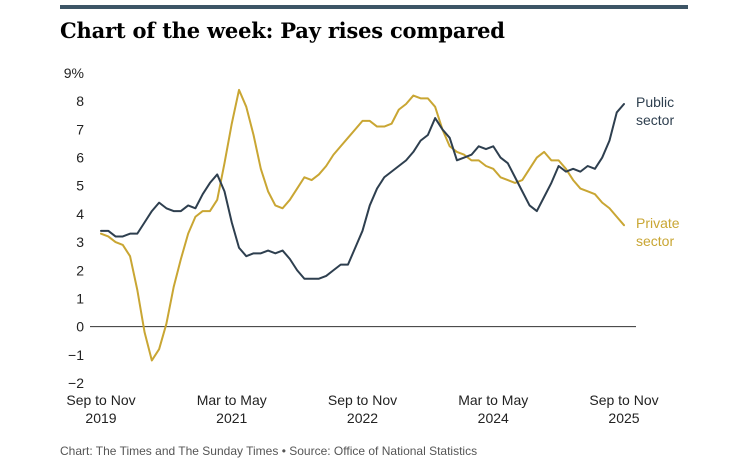  I want to click on x-tick-label-year: 2024, so click(493, 418).